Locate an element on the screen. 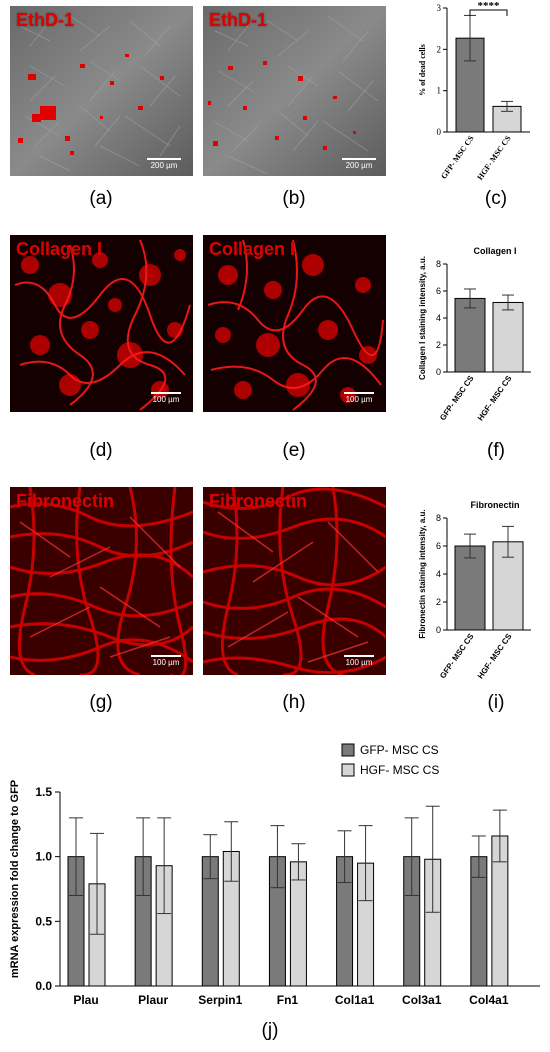 The image size is (550, 1052). chart-c-significance-label: **** is located at coordinates (489, 6).